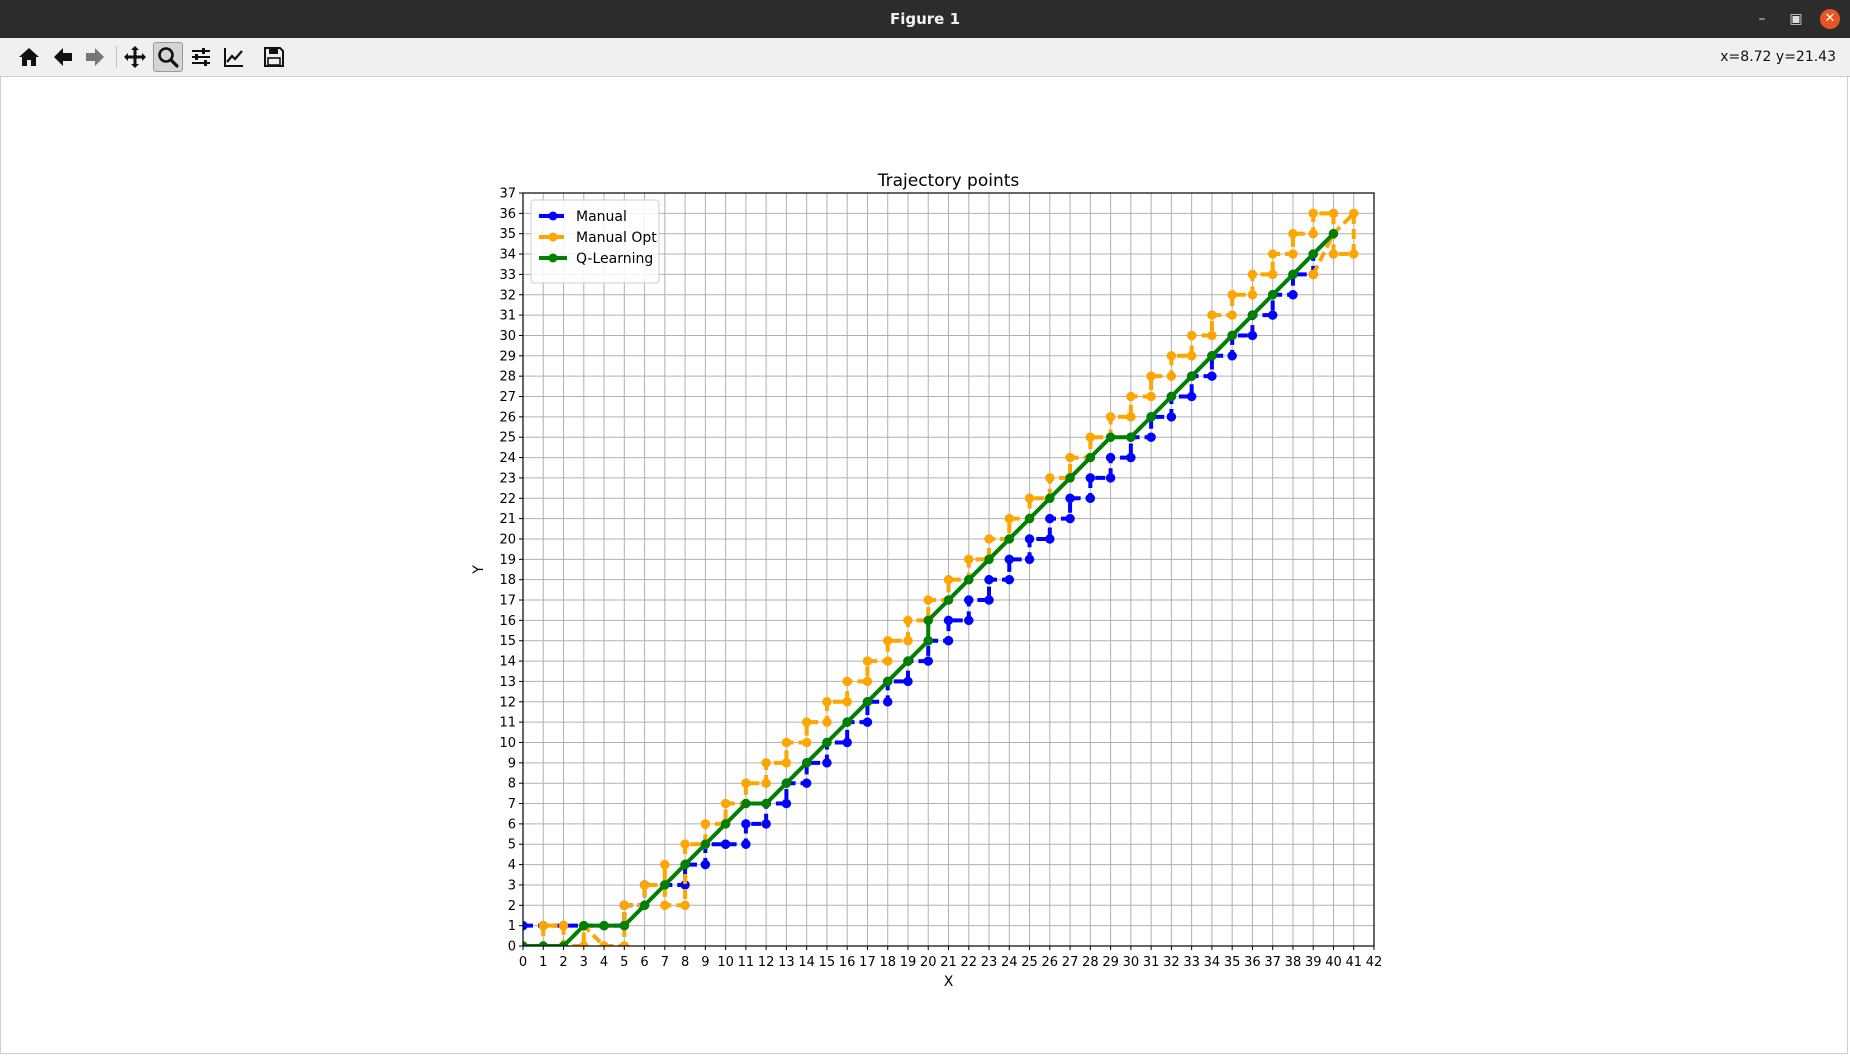 This screenshot has height=1058, width=1850. Describe the element at coordinates (867, 962) in the screenshot. I see `x-tick-label: 17` at that location.